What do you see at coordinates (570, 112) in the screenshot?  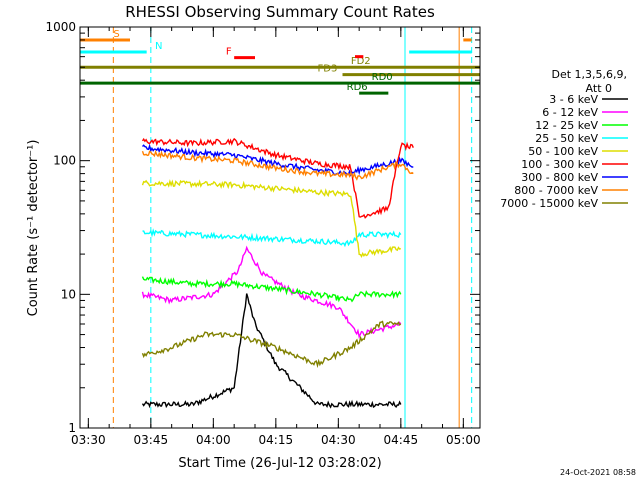 I see `legend-label-6-12-kev: 6 - 12 keV` at bounding box center [570, 112].